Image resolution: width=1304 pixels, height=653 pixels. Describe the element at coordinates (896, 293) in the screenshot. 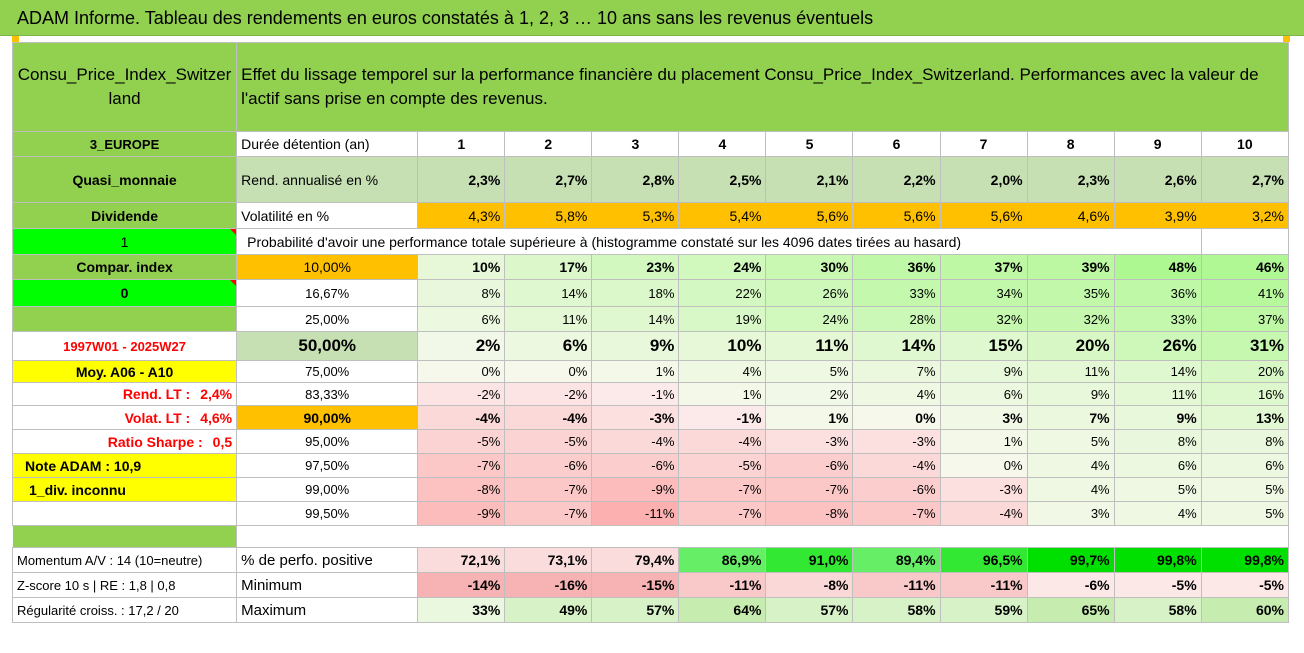

I see `prob-cell: 33%` at that location.